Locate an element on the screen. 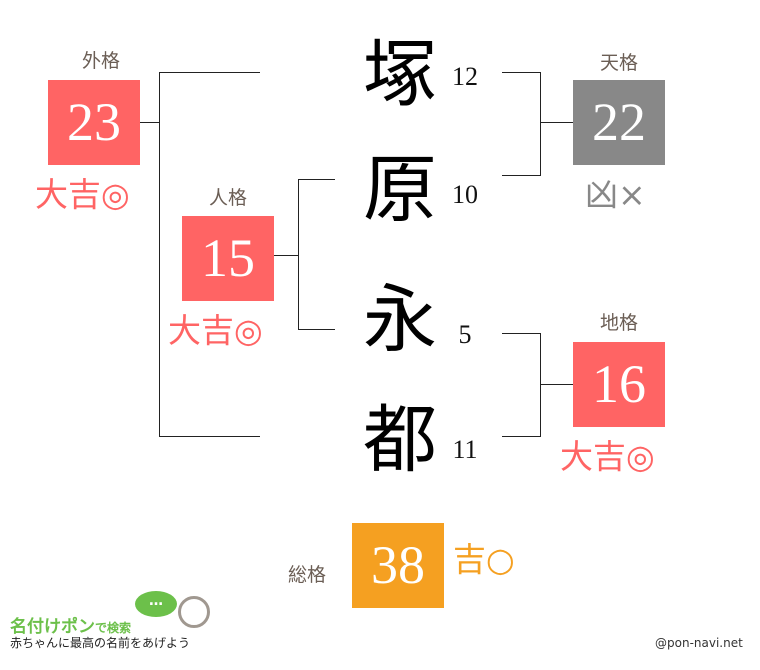  baby-face-icon is located at coordinates (194, 612).